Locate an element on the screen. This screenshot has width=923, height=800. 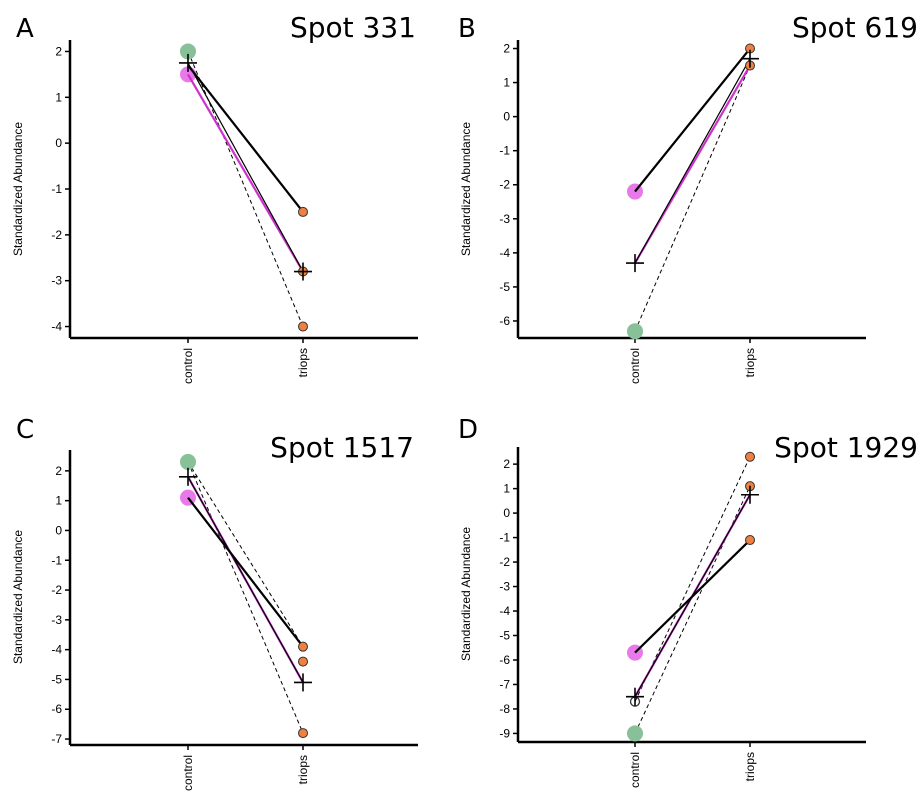
y-tick-label: -8 is located at coordinates (504, 709).